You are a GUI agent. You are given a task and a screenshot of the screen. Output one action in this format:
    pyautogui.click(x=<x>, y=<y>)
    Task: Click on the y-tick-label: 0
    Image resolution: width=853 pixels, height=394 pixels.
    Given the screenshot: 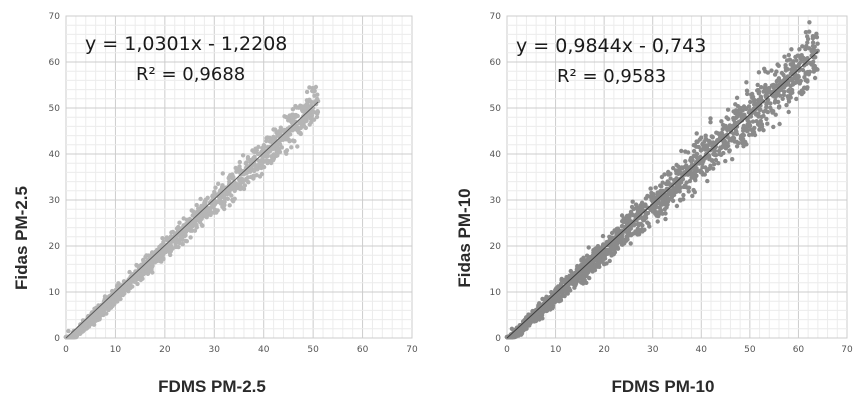 What is the action you would take?
    pyautogui.click(x=498, y=339)
    